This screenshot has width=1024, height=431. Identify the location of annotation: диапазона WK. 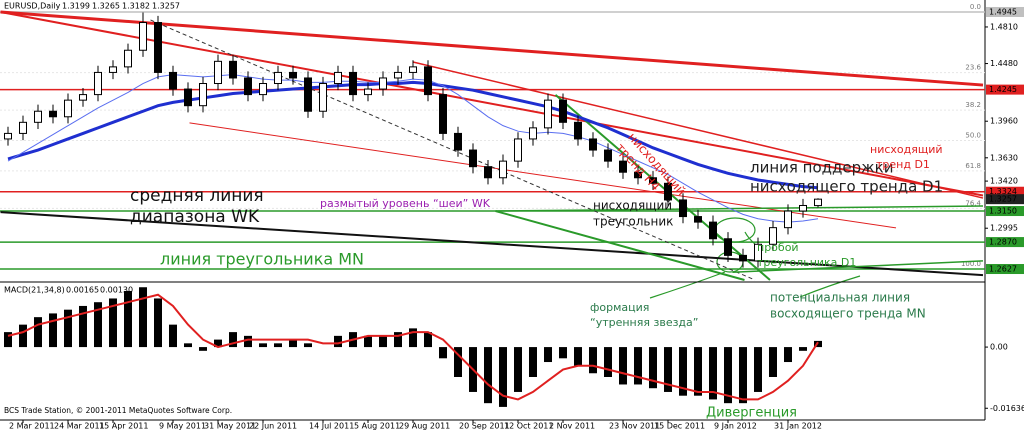
(195, 217).